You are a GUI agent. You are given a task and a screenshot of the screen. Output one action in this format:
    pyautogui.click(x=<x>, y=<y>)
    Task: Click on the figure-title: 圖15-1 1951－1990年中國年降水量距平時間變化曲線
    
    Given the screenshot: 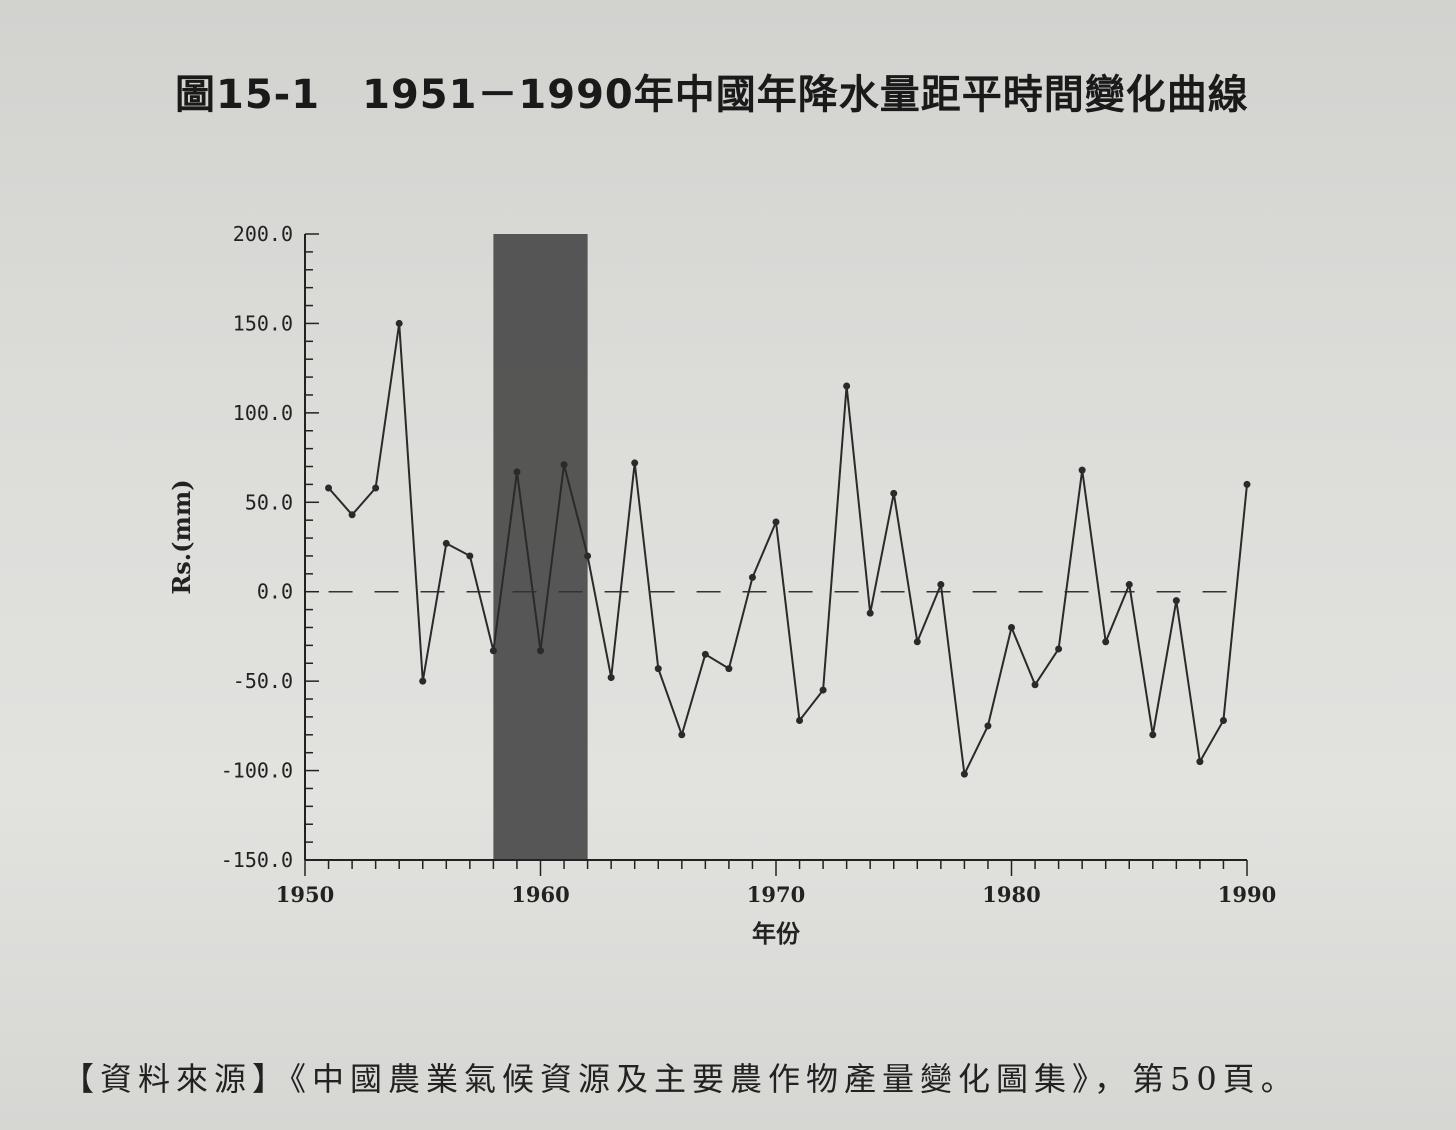 What is the action you would take?
    pyautogui.click(x=750, y=91)
    